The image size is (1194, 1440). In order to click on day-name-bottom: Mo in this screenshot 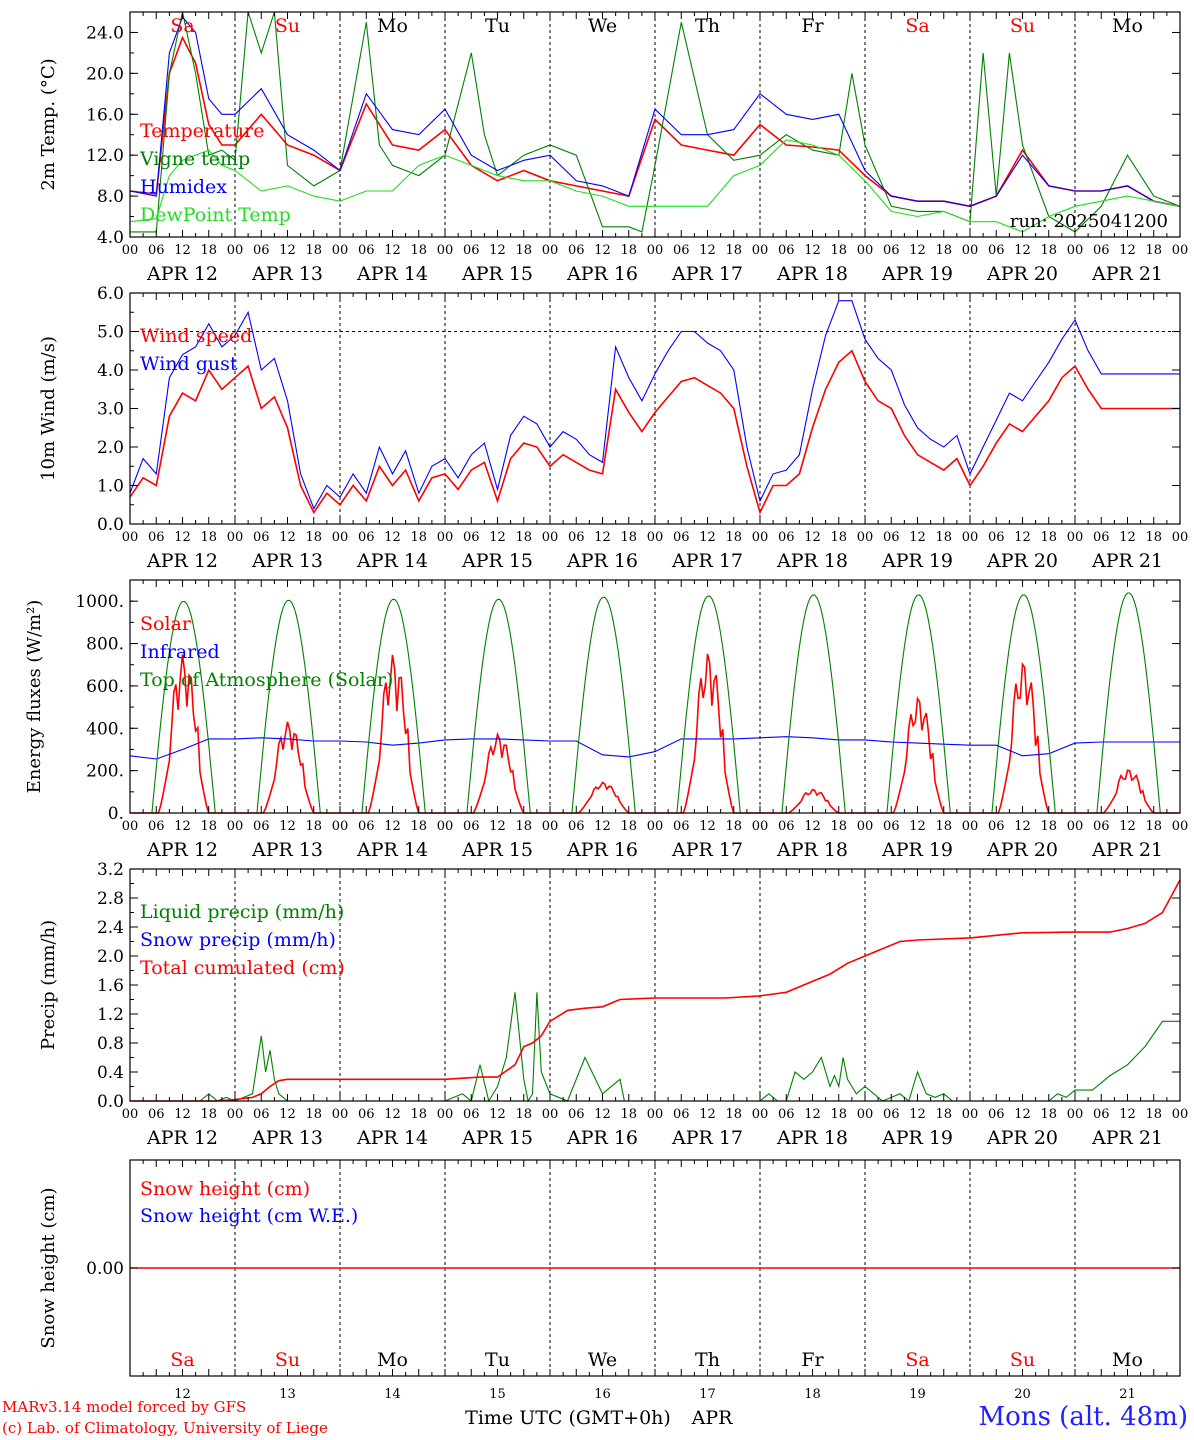, I will do `click(392, 1360)`.